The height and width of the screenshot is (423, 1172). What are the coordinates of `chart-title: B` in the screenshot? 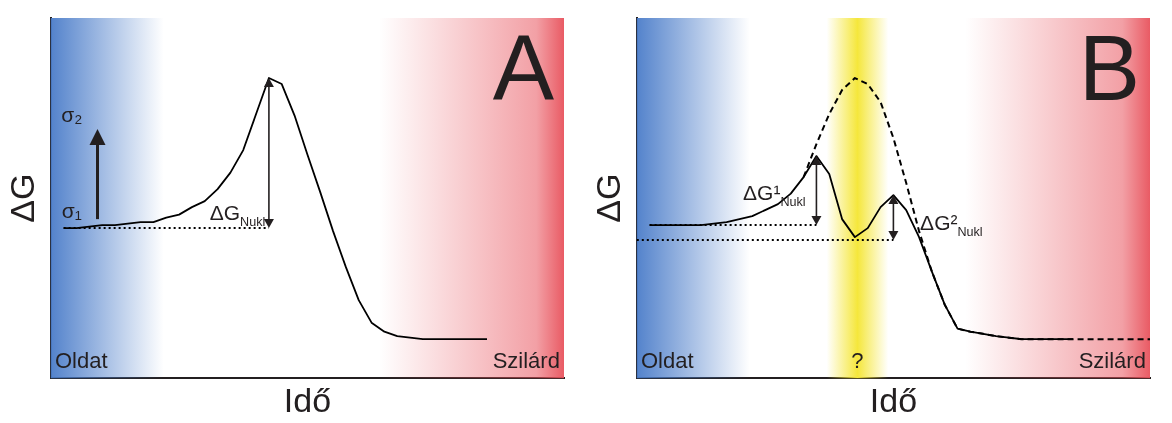 It's located at (1109, 68).